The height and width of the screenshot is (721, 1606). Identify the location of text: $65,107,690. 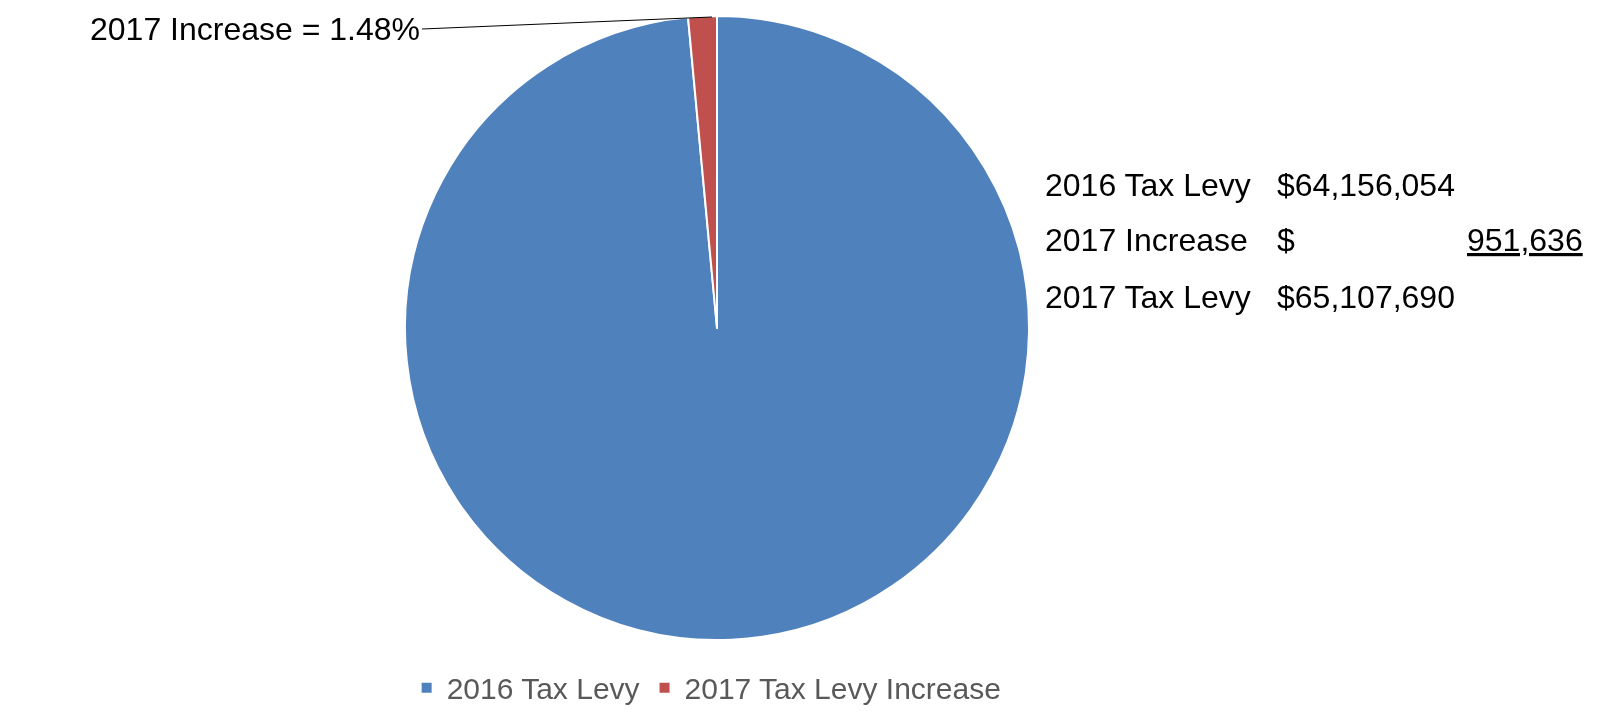
(1366, 297).